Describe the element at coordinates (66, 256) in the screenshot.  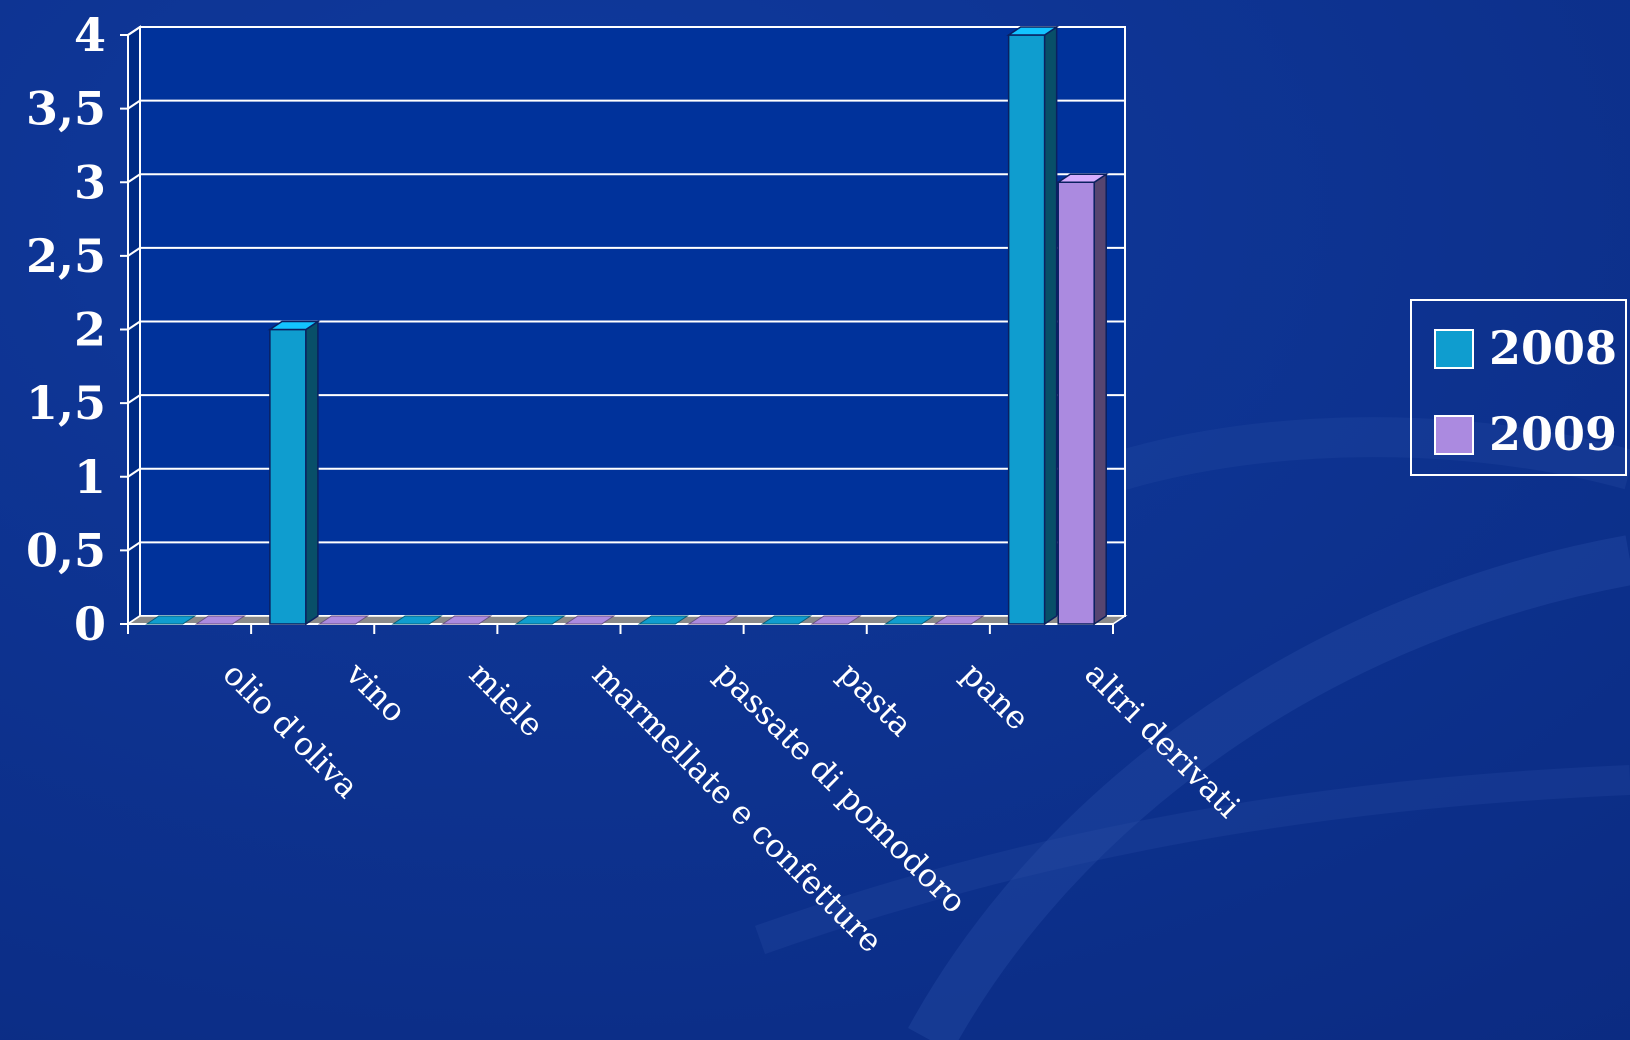
I see `y-tick-label: 2,5` at that location.